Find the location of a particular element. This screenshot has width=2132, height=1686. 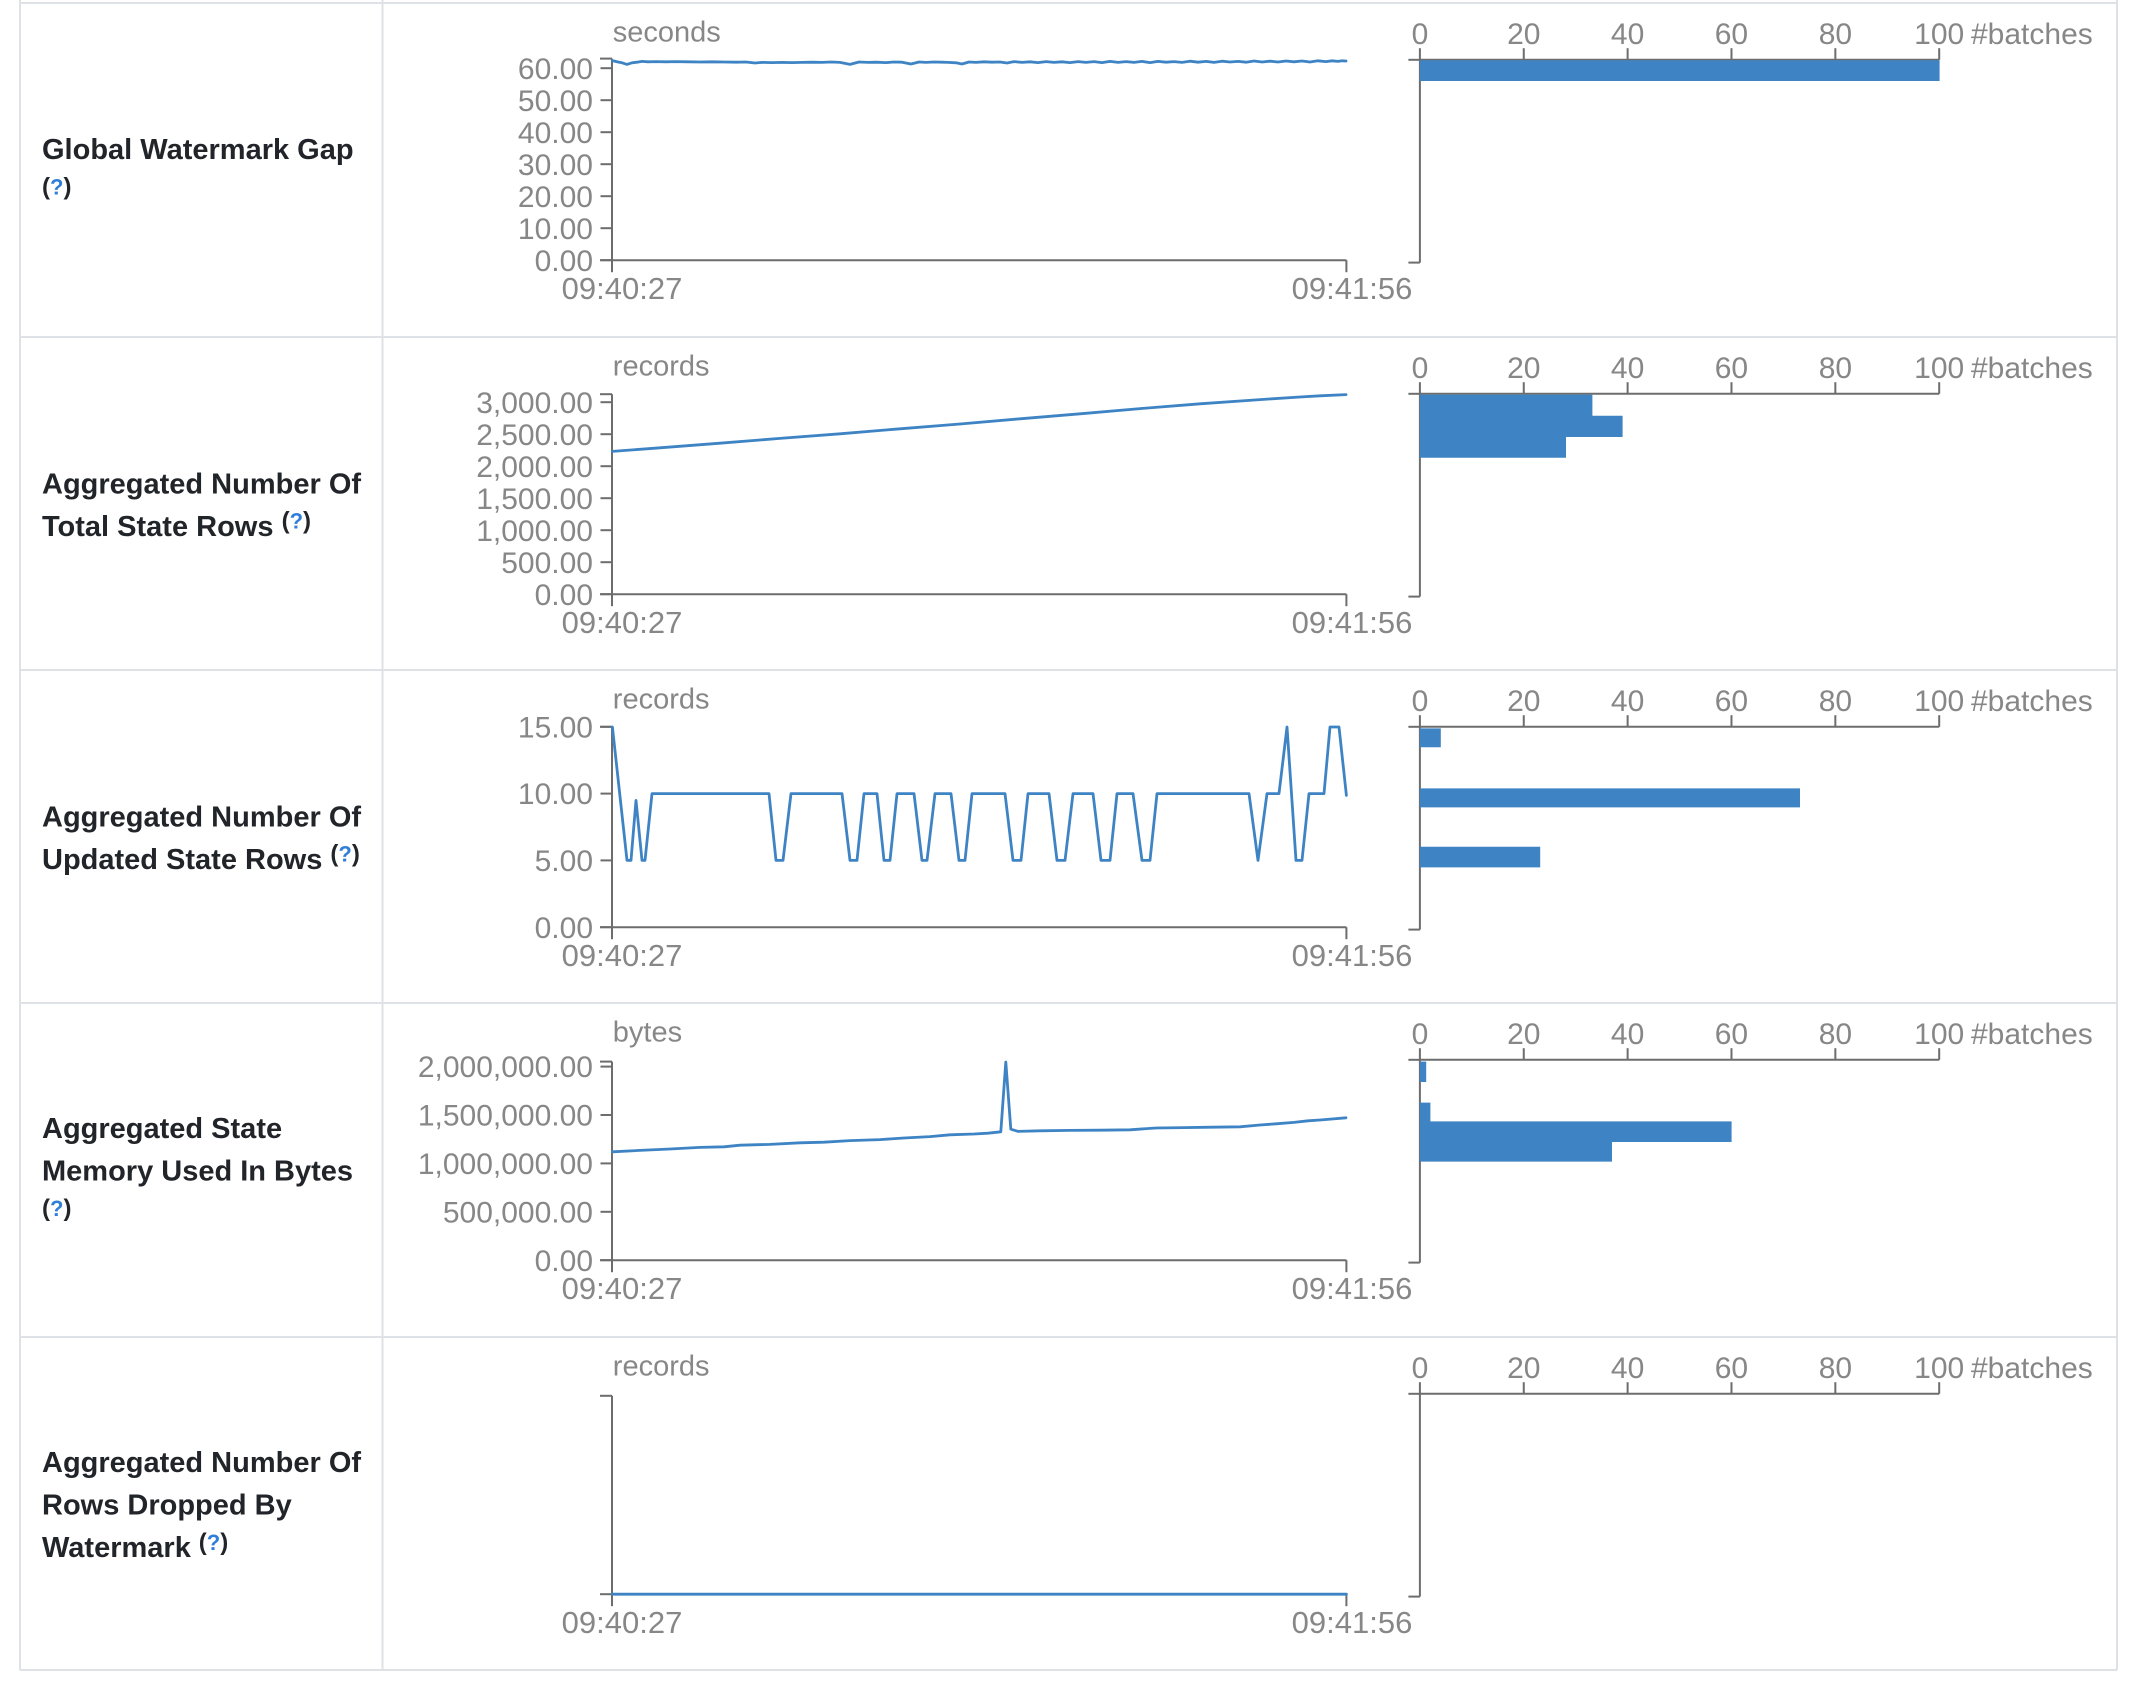

svg-text: bytes is located at coordinates (647, 1033).